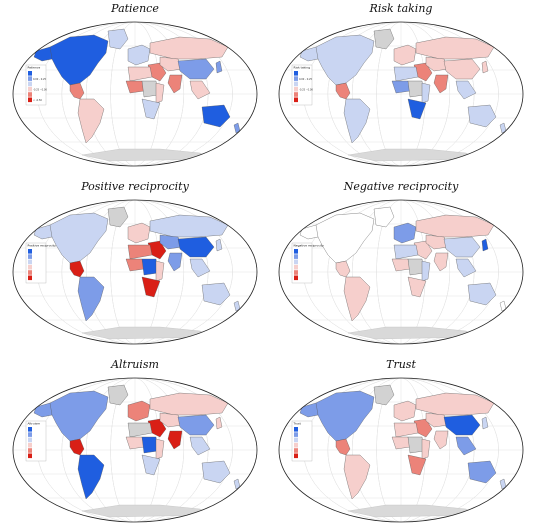  What do you see at coordinates (401, 8) in the screenshot?
I see `map-title: Risk taking` at bounding box center [401, 8].